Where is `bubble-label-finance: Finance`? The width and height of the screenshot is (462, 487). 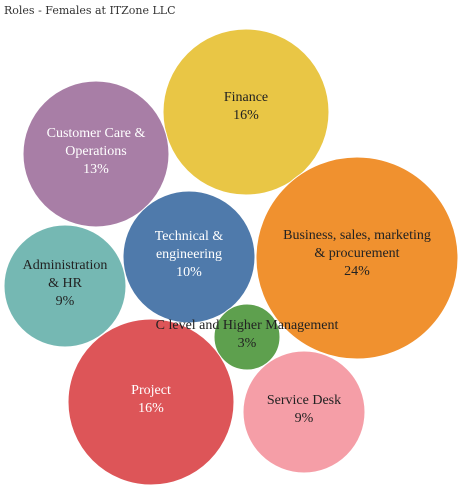 bubble-label-finance: Finance is located at coordinates (246, 97).